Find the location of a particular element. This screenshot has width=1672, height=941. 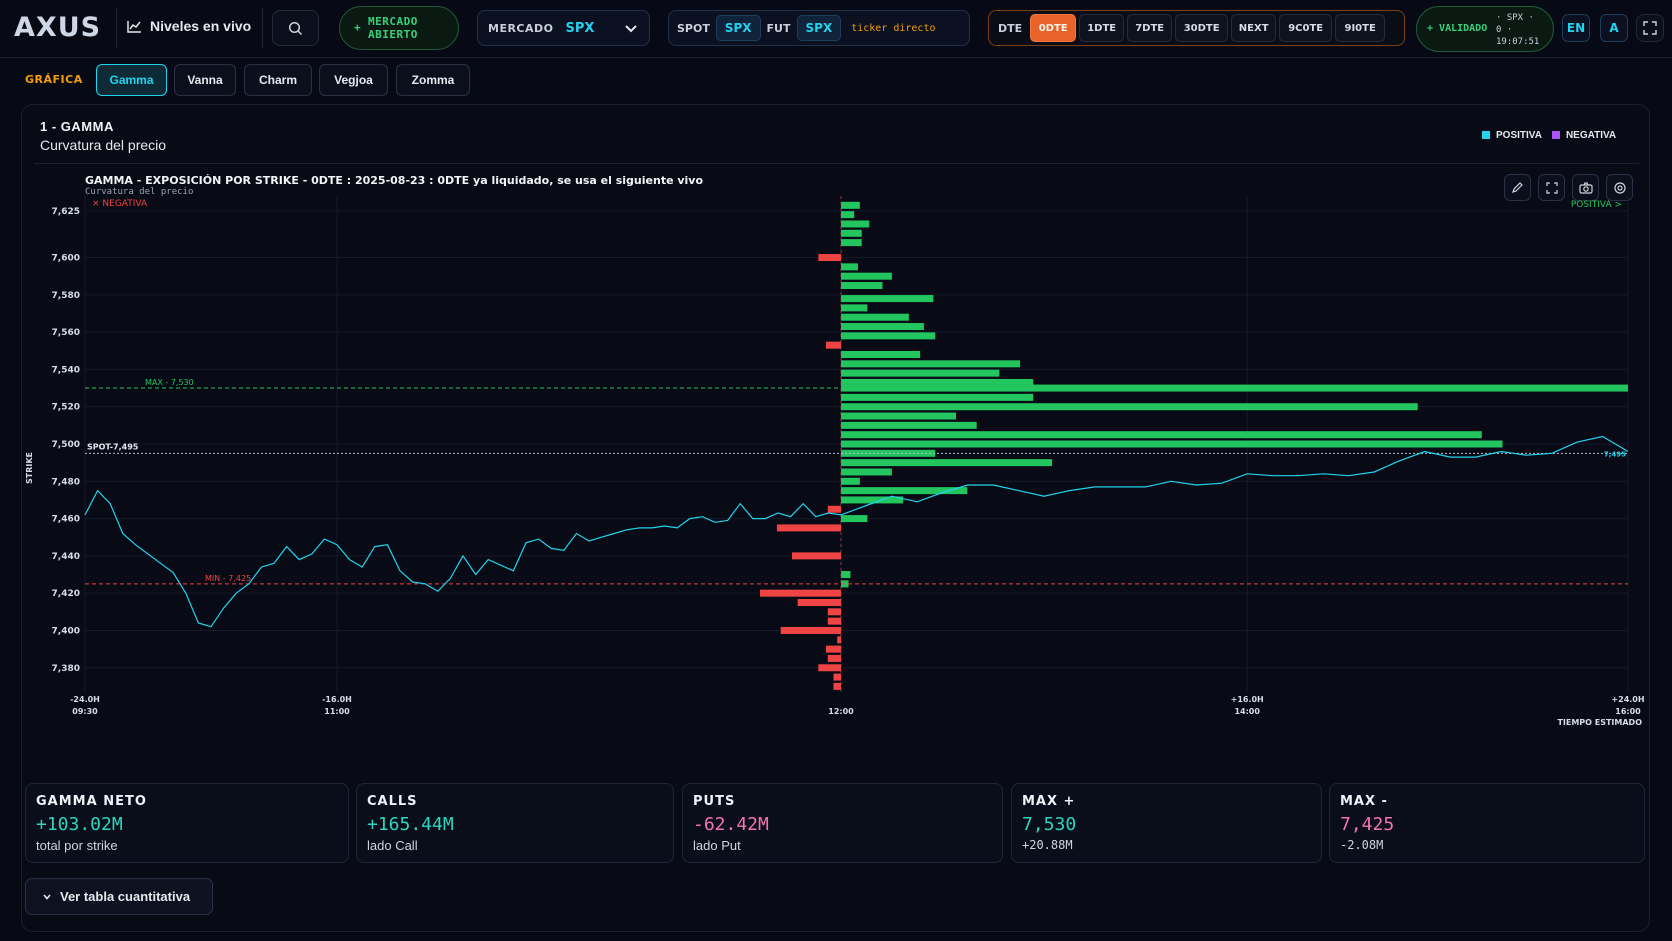

pencil-icon is located at coordinates (1517, 187).